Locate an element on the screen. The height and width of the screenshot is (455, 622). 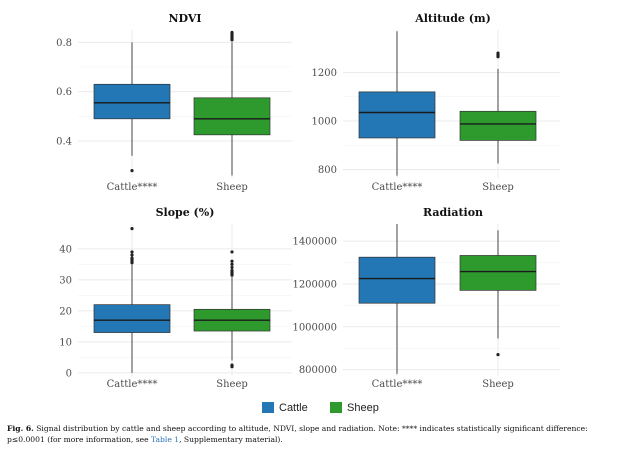
legend: Cattle Sheep is located at coordinates (320, 408).